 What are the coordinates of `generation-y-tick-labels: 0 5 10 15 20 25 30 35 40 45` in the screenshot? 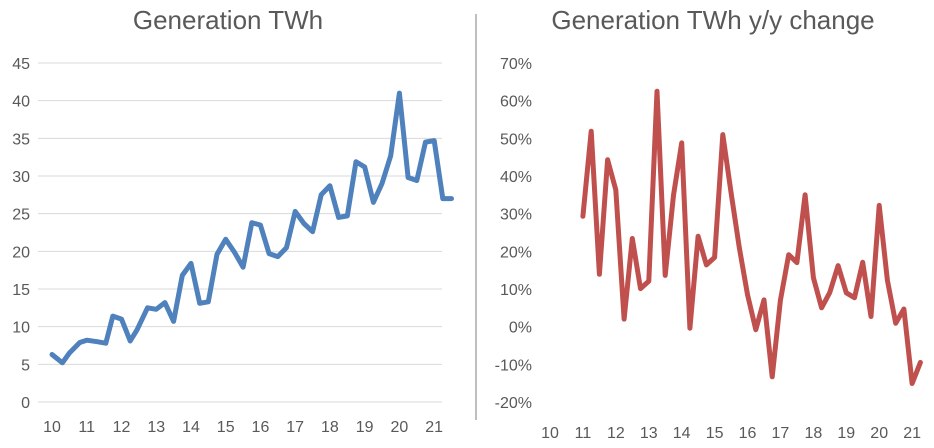 It's located at (21, 234).